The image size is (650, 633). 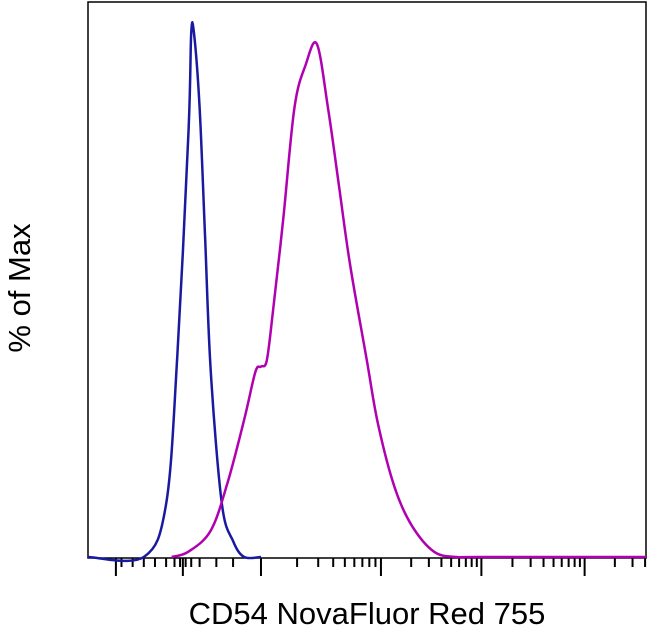 What do you see at coordinates (19, 288) in the screenshot?
I see `y-axis-title: % of Max` at bounding box center [19, 288].